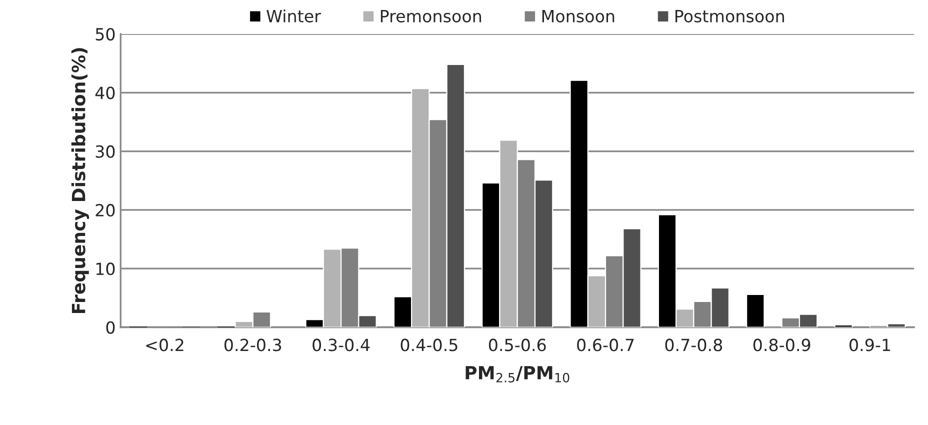 The image size is (928, 425). Describe the element at coordinates (105, 269) in the screenshot. I see `y-tick-label: 10` at that location.